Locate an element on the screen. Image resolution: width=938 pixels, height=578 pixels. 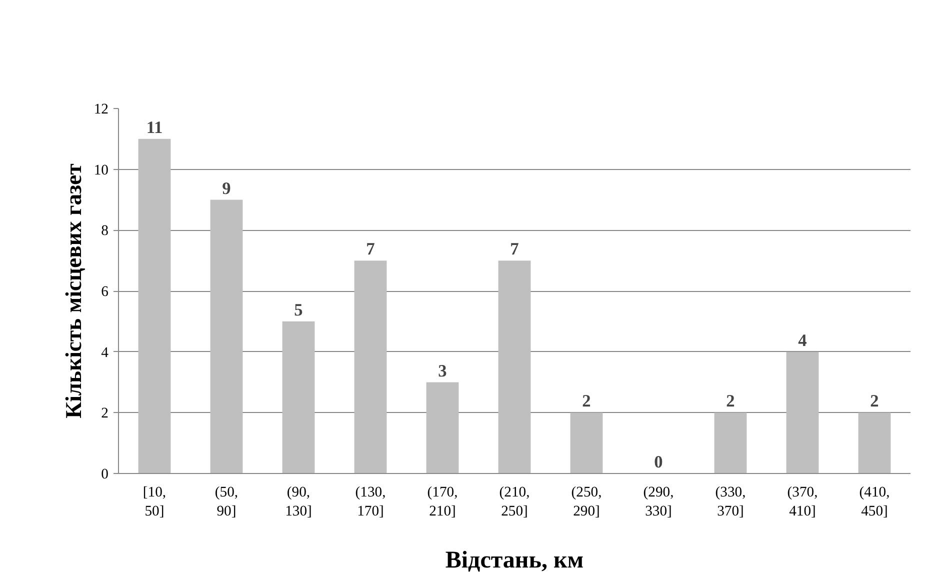
x-tick-label: (330, 370] is located at coordinates (730, 502).